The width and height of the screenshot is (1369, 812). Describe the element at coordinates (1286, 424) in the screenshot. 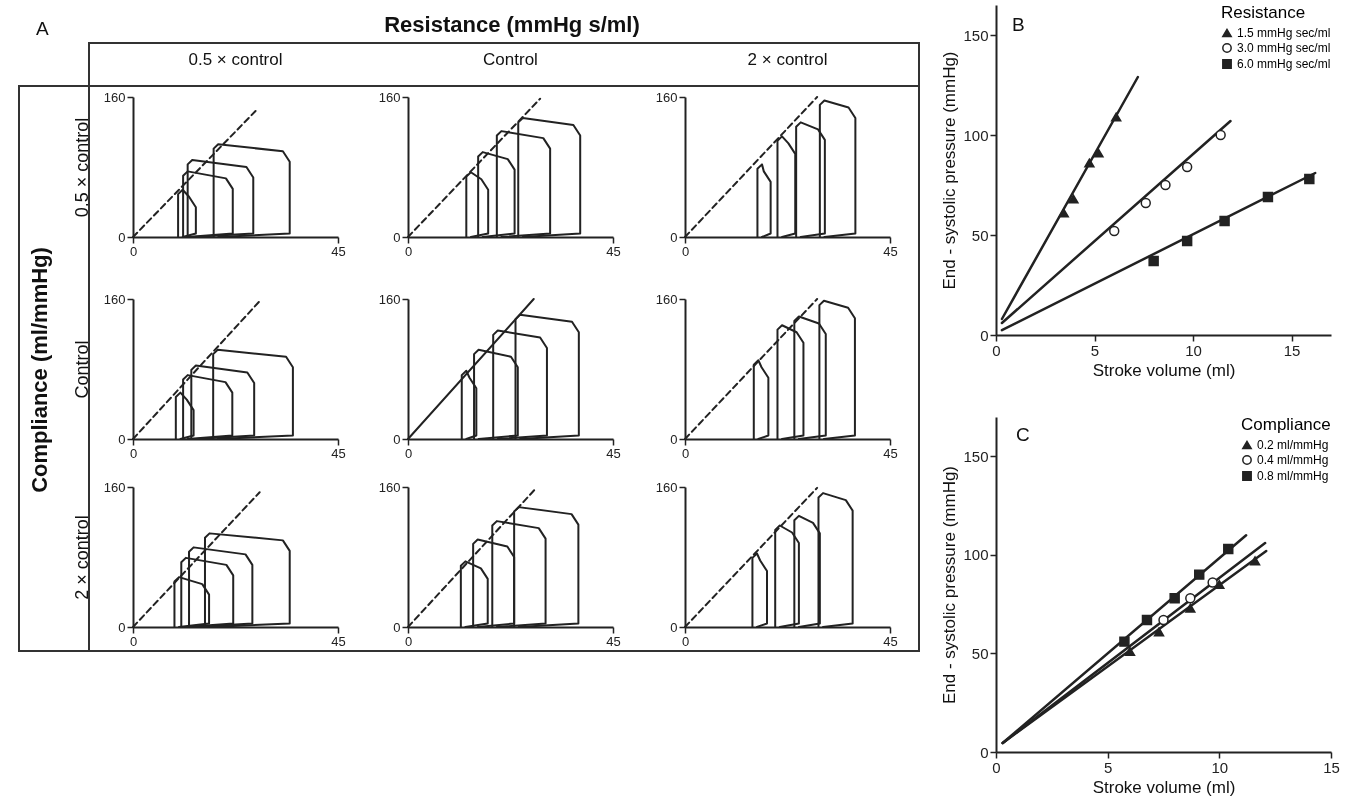

I see `legend-title: Compliance` at that location.